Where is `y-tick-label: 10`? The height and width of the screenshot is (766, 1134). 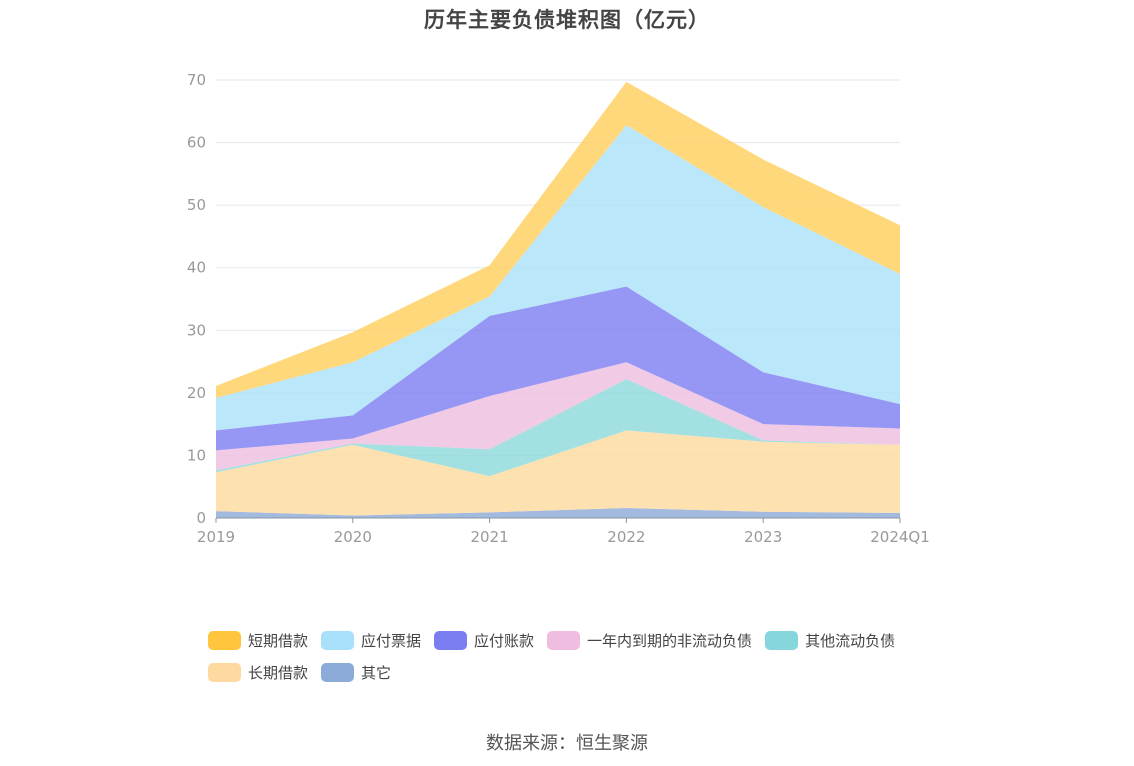 y-tick-label: 10 is located at coordinates (196, 455).